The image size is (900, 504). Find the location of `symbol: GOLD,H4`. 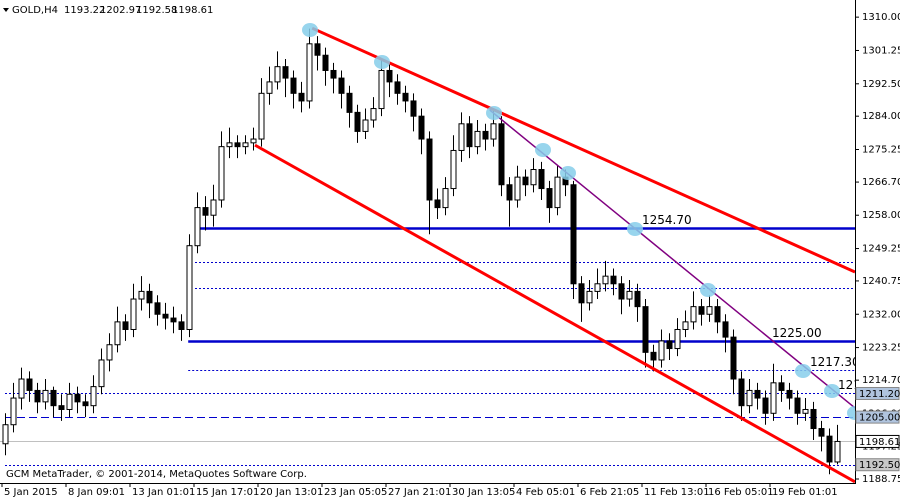

symbol: GOLD,H4 is located at coordinates (35, 10).